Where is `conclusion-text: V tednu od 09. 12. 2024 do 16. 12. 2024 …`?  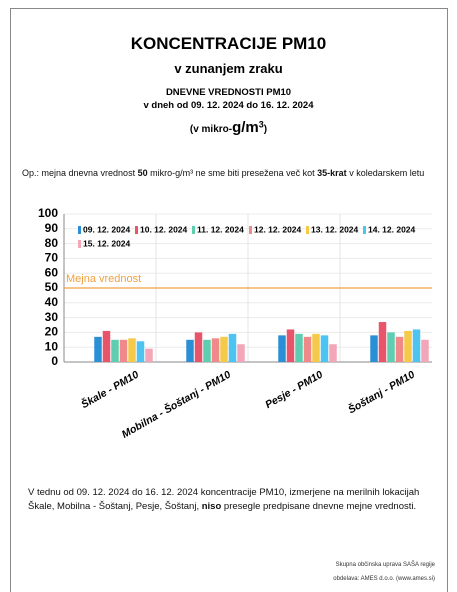 conclusion-text: V tednu od 09. 12. 2024 do 16. 12. 2024 … is located at coordinates (224, 499).